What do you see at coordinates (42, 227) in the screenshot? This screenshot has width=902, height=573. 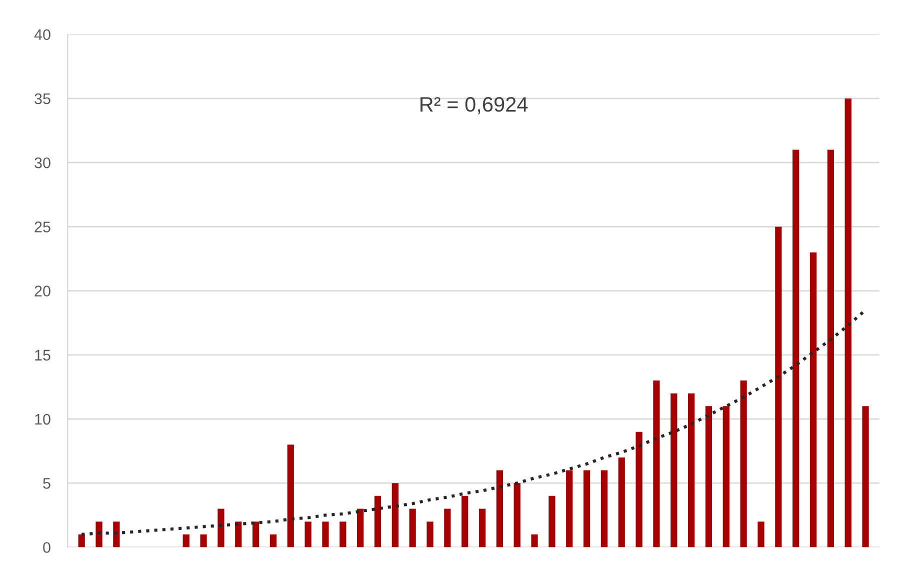 I see `y-tick-label: 25` at bounding box center [42, 227].